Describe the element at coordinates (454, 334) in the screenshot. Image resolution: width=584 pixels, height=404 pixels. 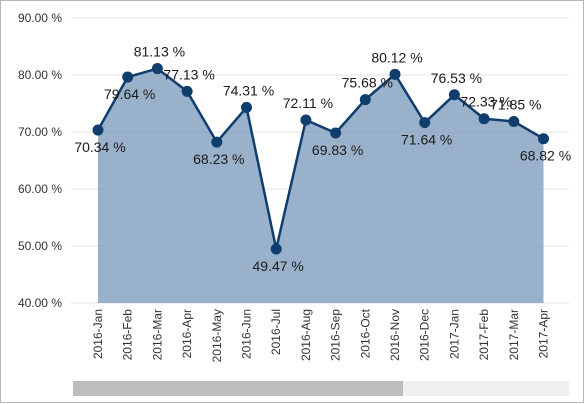
I see `x-tick-label: 2017-Jan` at that location.